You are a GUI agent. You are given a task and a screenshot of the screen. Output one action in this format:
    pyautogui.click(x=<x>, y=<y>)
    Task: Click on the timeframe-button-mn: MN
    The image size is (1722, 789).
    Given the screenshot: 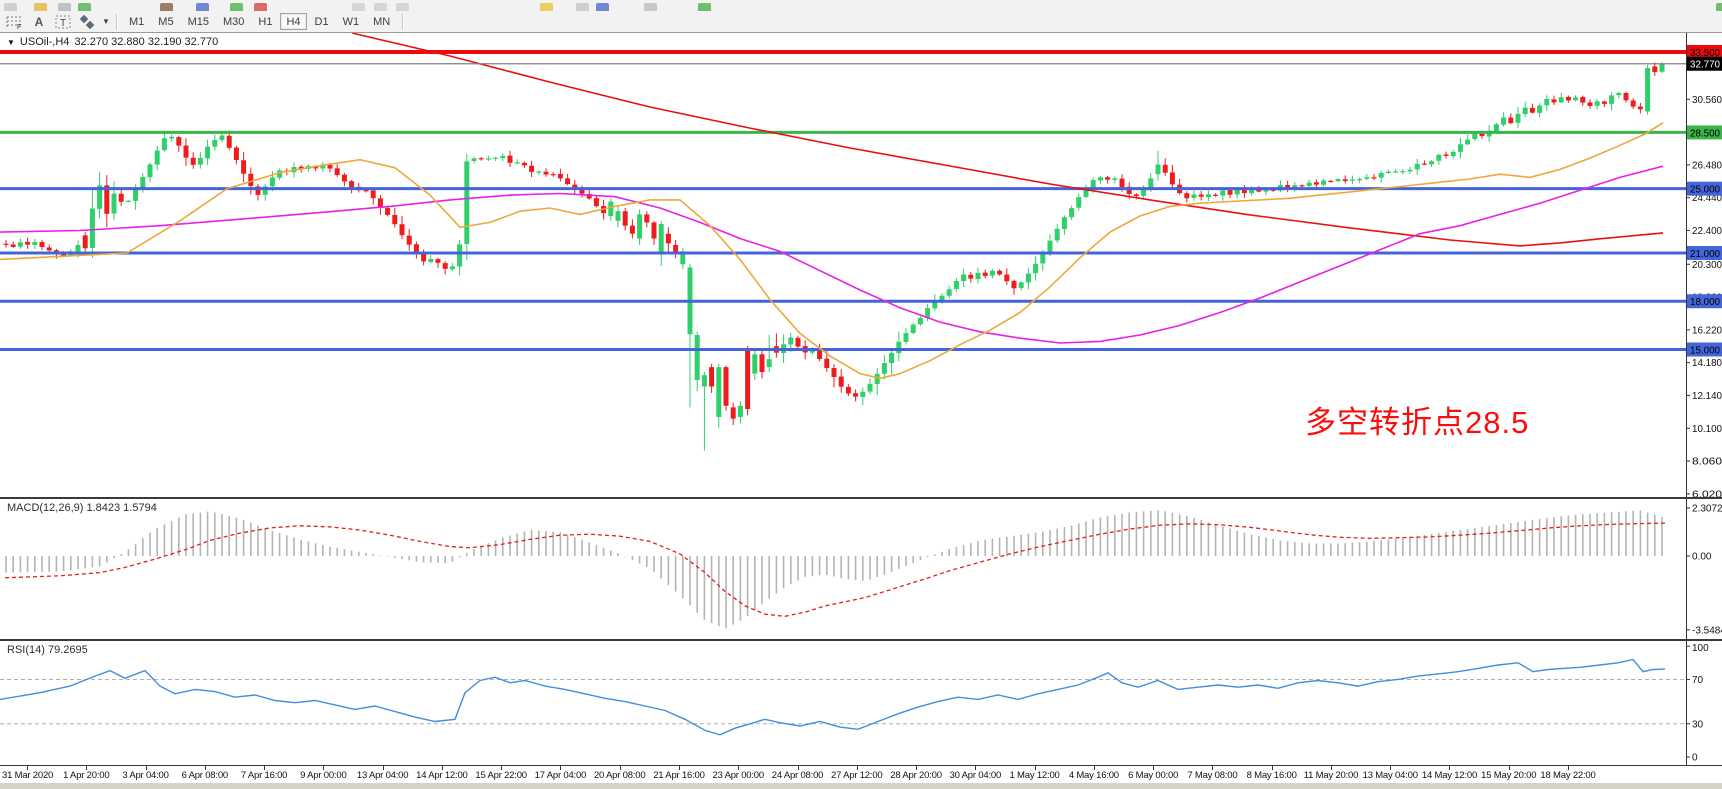 What is the action you would take?
    pyautogui.click(x=382, y=22)
    